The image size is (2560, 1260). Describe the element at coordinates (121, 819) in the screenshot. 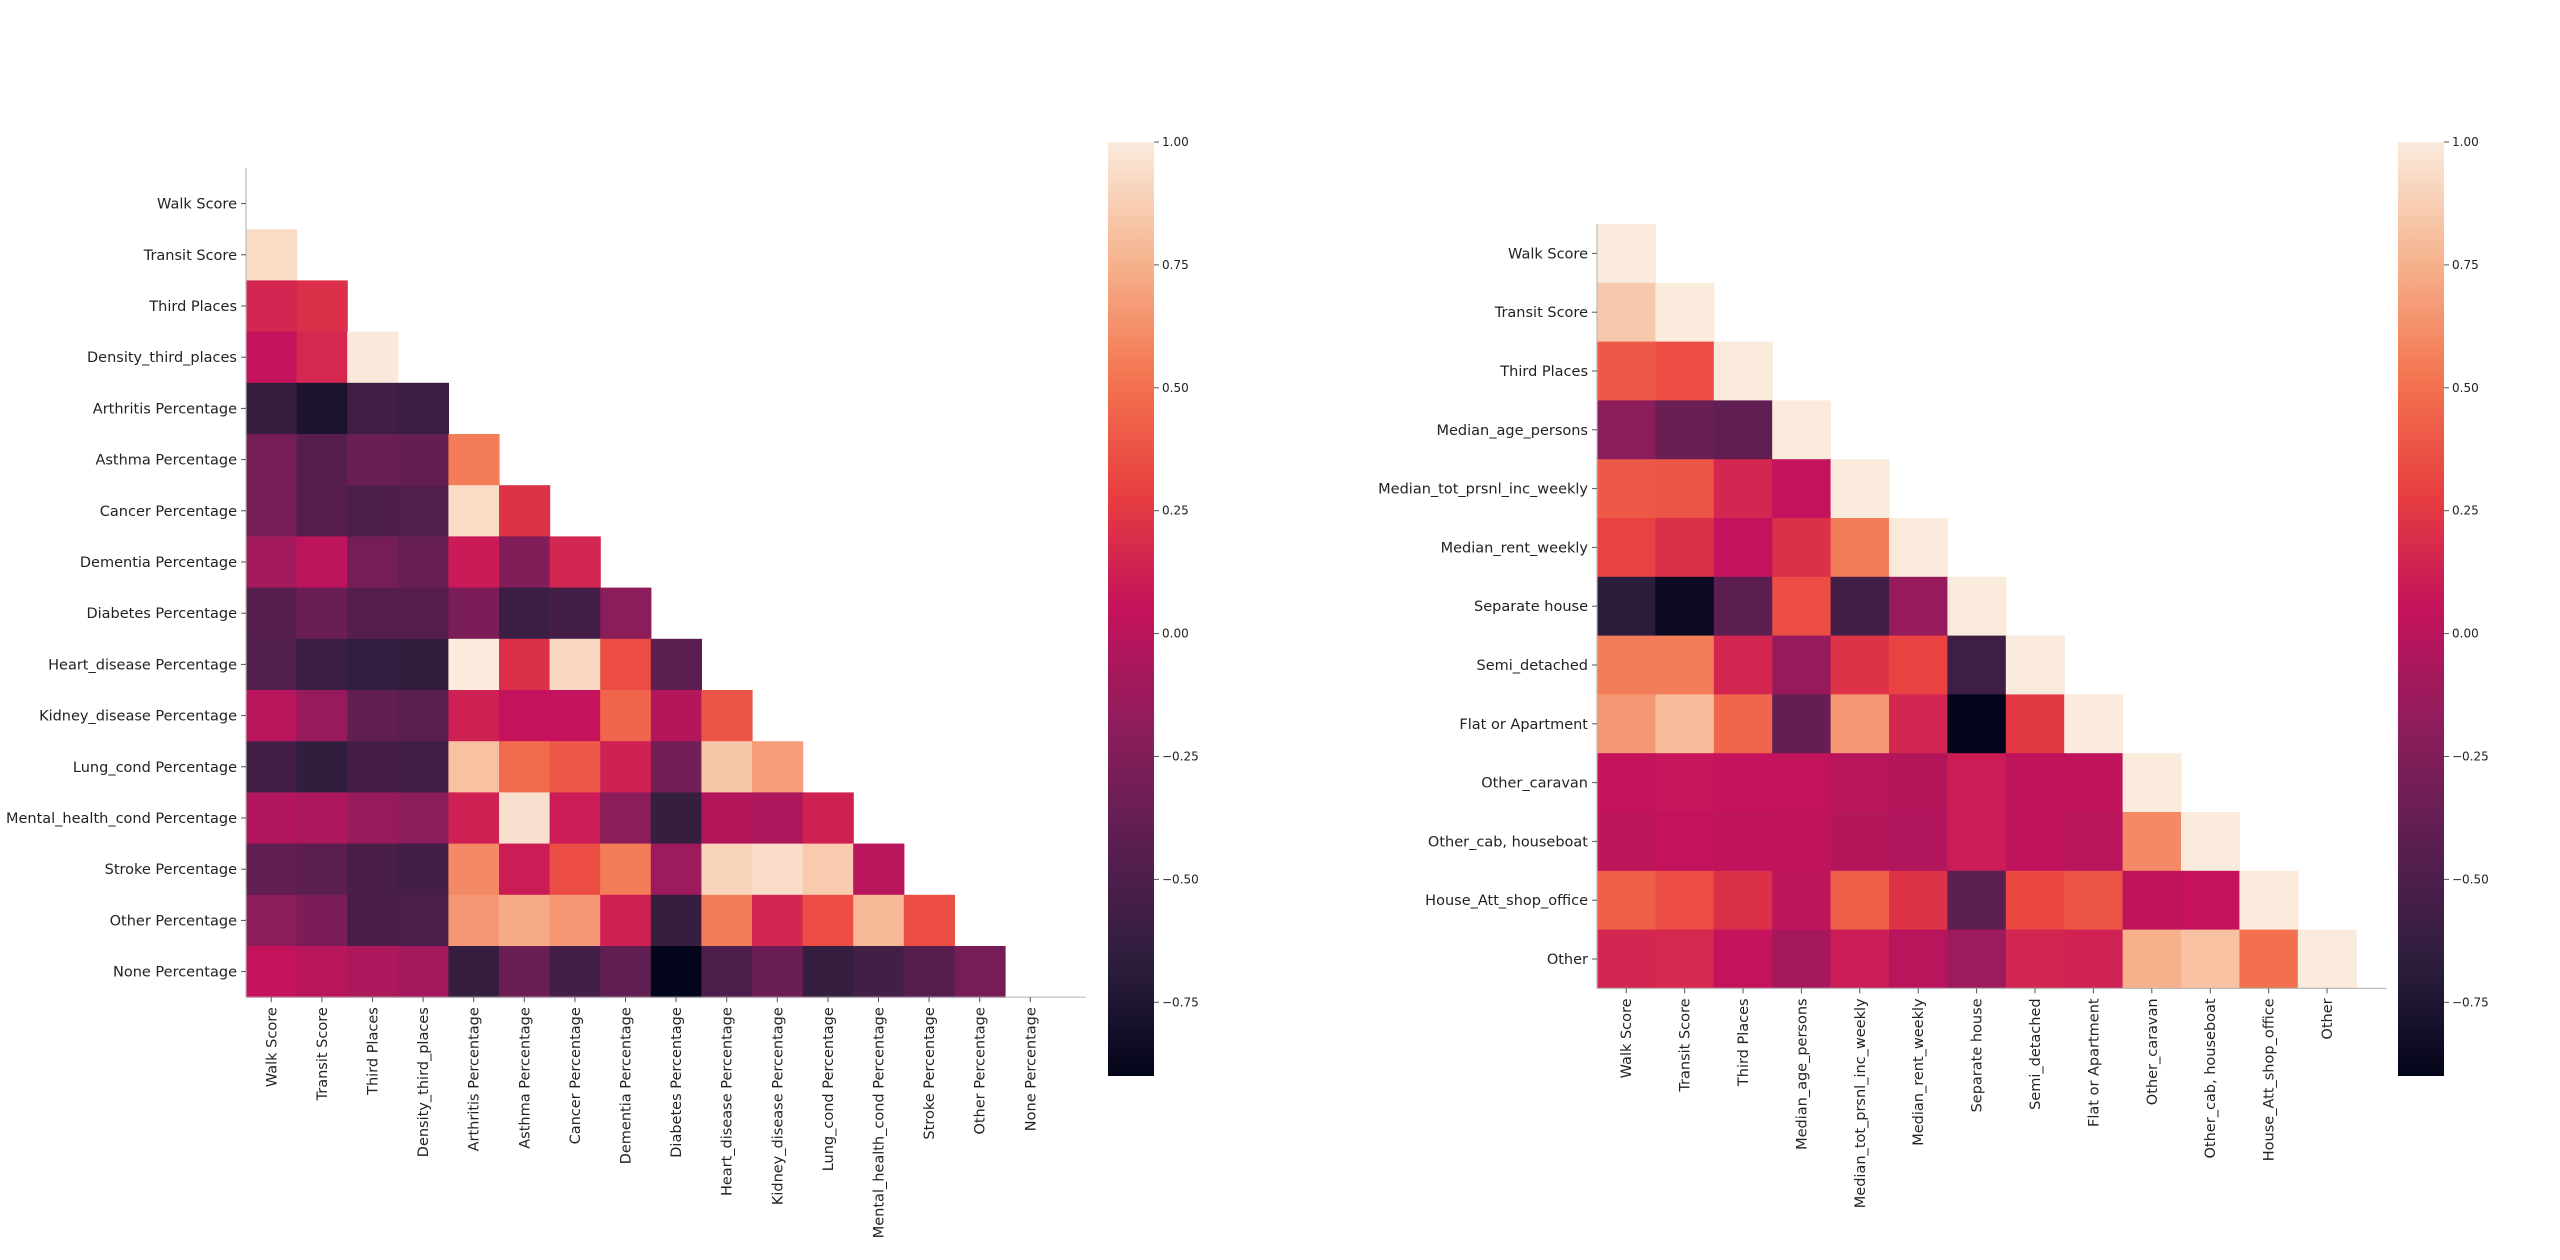

I see `y-tick-label: Mental_health_cond Percentage` at that location.